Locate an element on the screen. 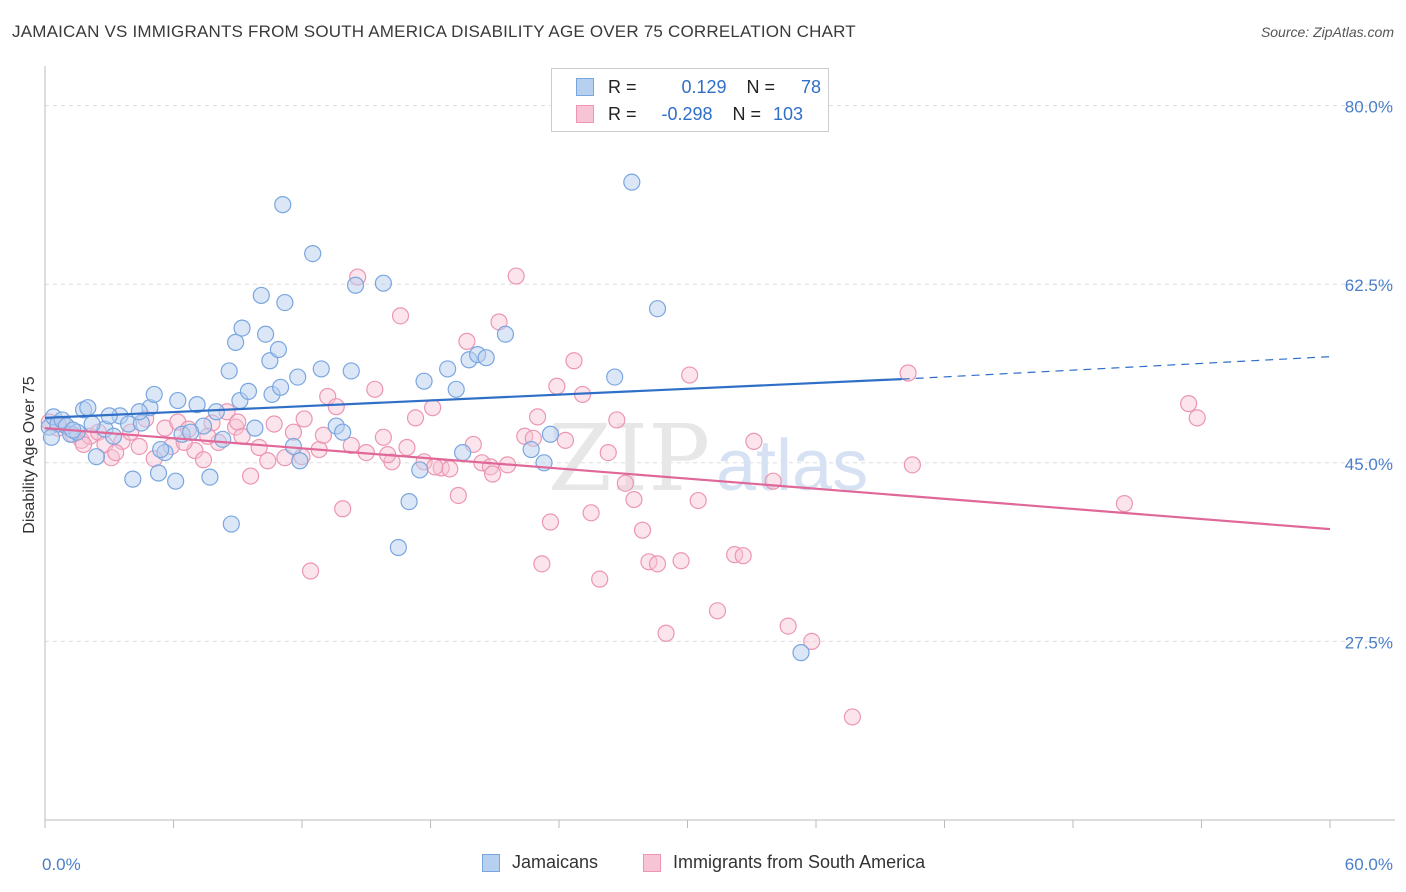  jamaicans-swatch is located at coordinates (491, 862).